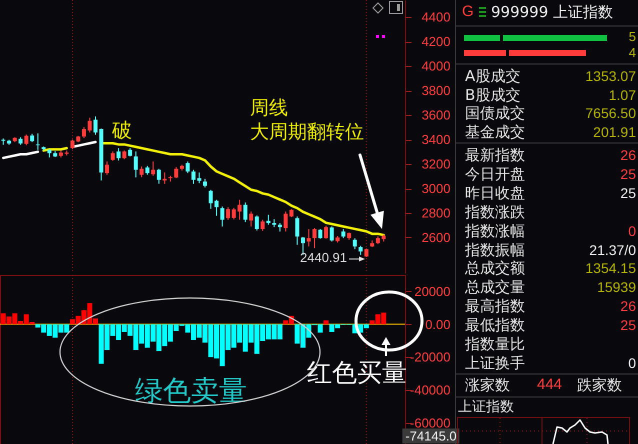  What do you see at coordinates (487, 385) in the screenshot?
I see `text: 涨家数` at bounding box center [487, 385].